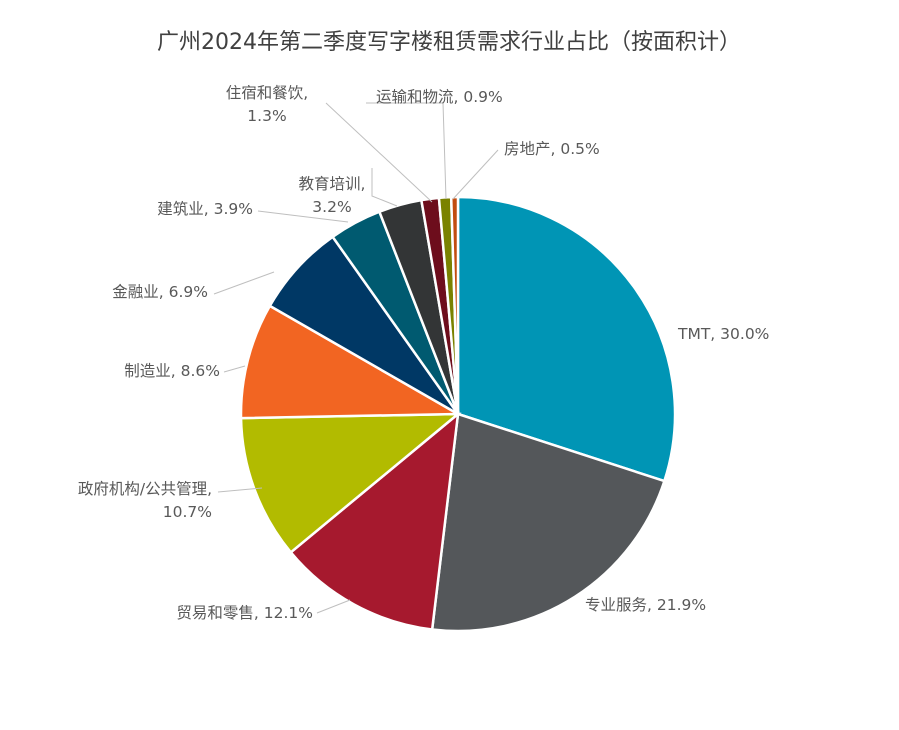 Image resolution: width=899 pixels, height=730 pixels. I want to click on slice-label-line: 建筑业, 3.9%, so click(205, 209).